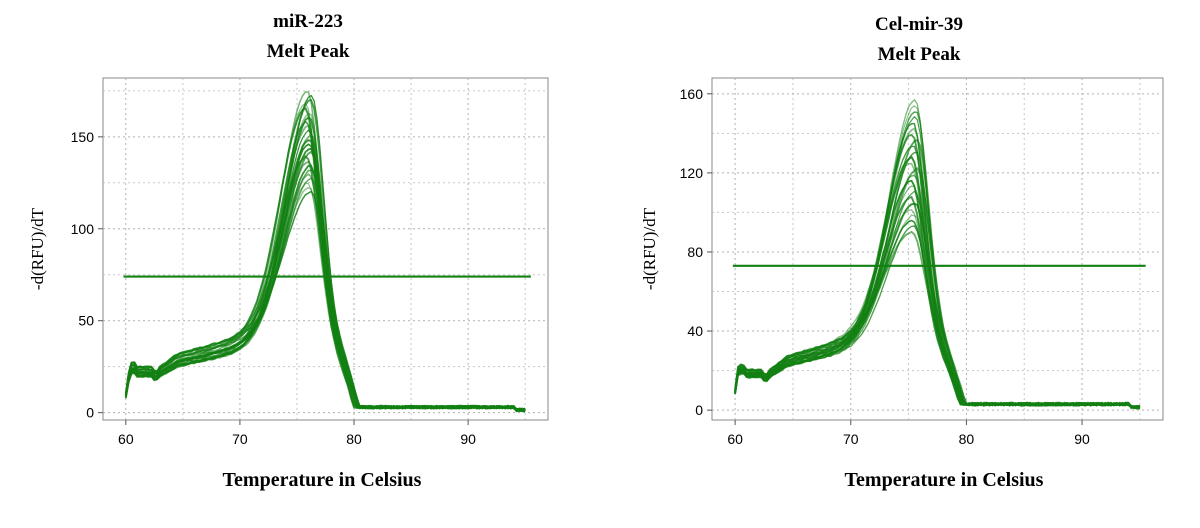 This screenshot has width=1200, height=528. I want to click on y-tick-label: 80, so click(695, 252).